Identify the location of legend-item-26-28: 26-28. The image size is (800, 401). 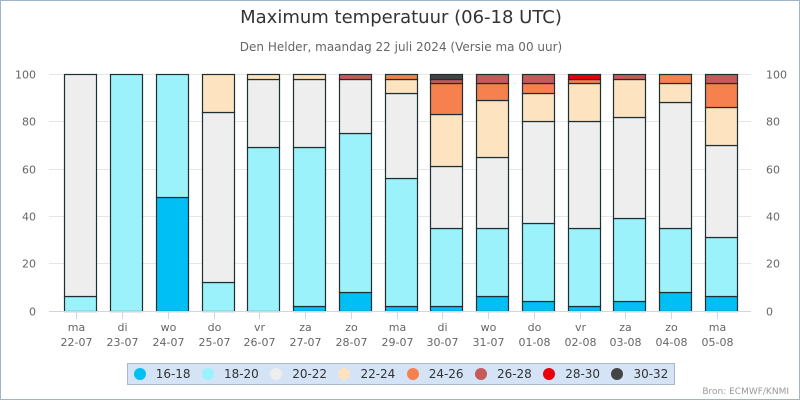
(503, 374).